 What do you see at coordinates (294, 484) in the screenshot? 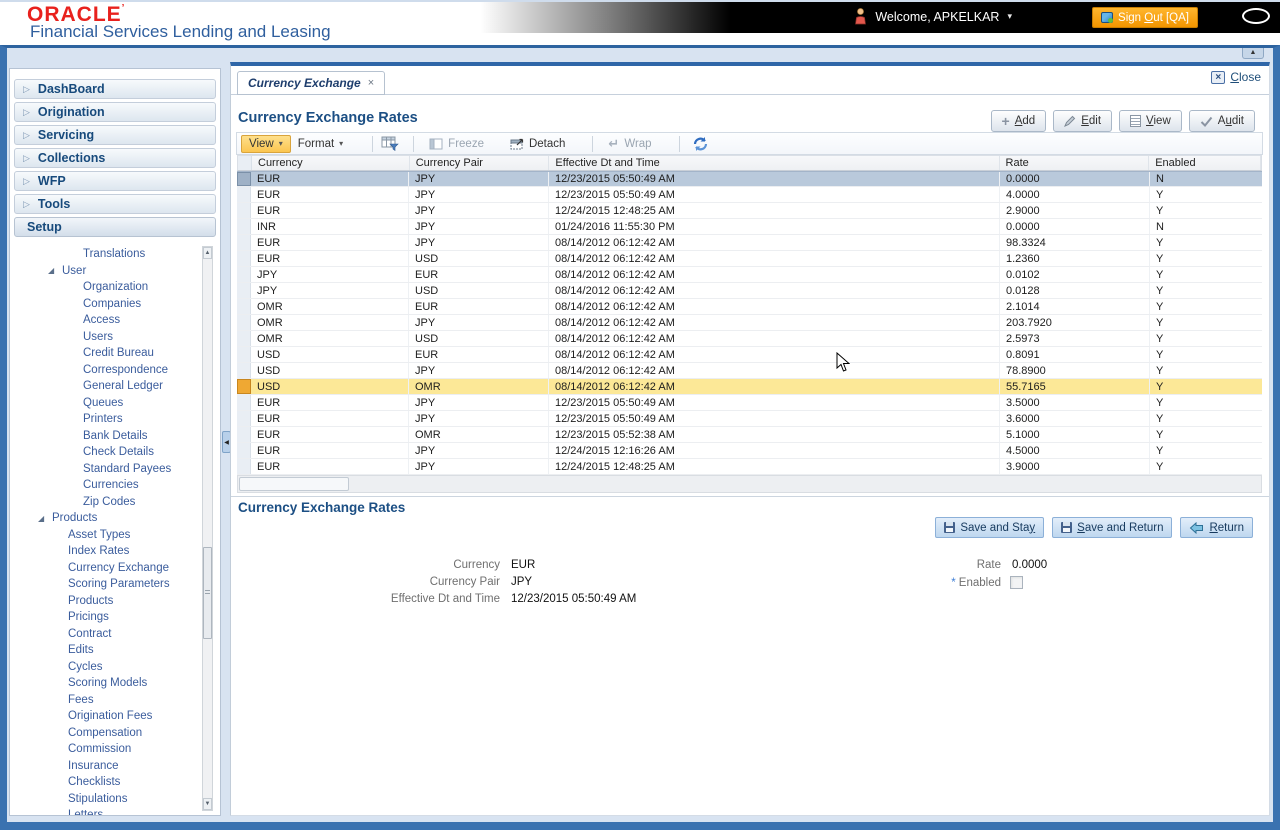
I see `hscrollbar-thumb` at bounding box center [294, 484].